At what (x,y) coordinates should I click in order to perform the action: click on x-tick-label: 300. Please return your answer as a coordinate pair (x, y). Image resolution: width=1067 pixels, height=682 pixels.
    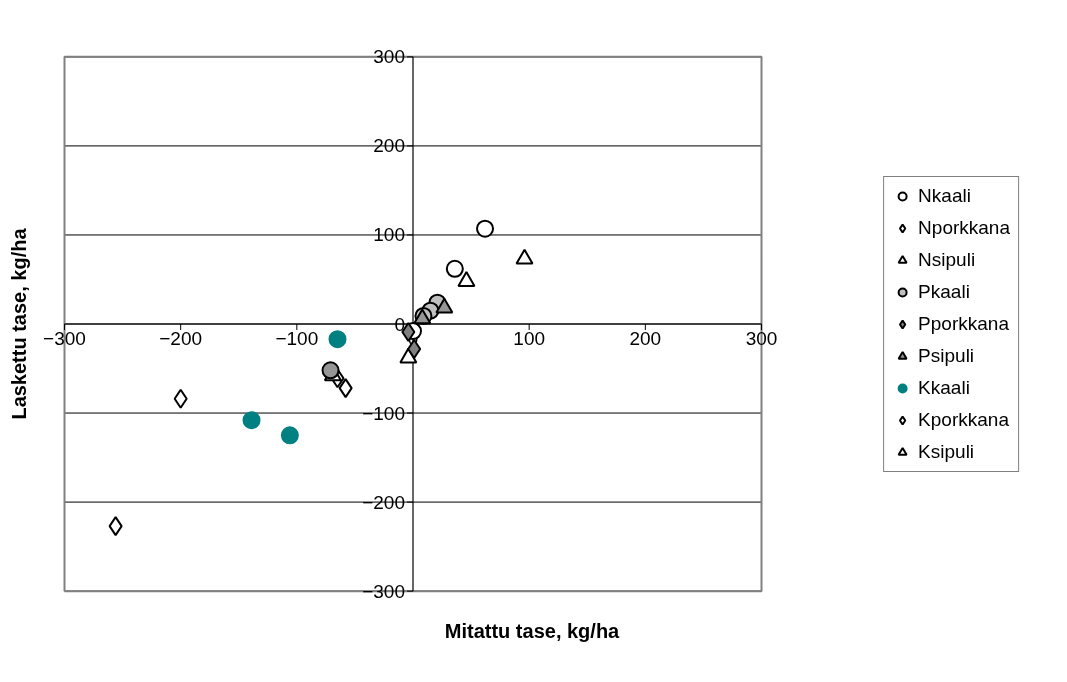
    Looking at the image, I should click on (761, 338).